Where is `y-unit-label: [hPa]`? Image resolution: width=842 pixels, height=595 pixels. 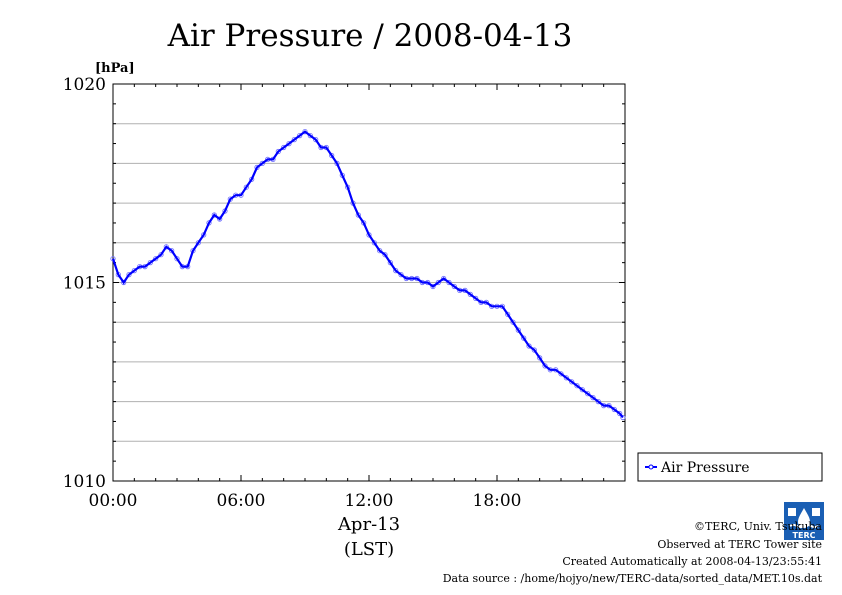 y-unit-label: [hPa] is located at coordinates (115, 68).